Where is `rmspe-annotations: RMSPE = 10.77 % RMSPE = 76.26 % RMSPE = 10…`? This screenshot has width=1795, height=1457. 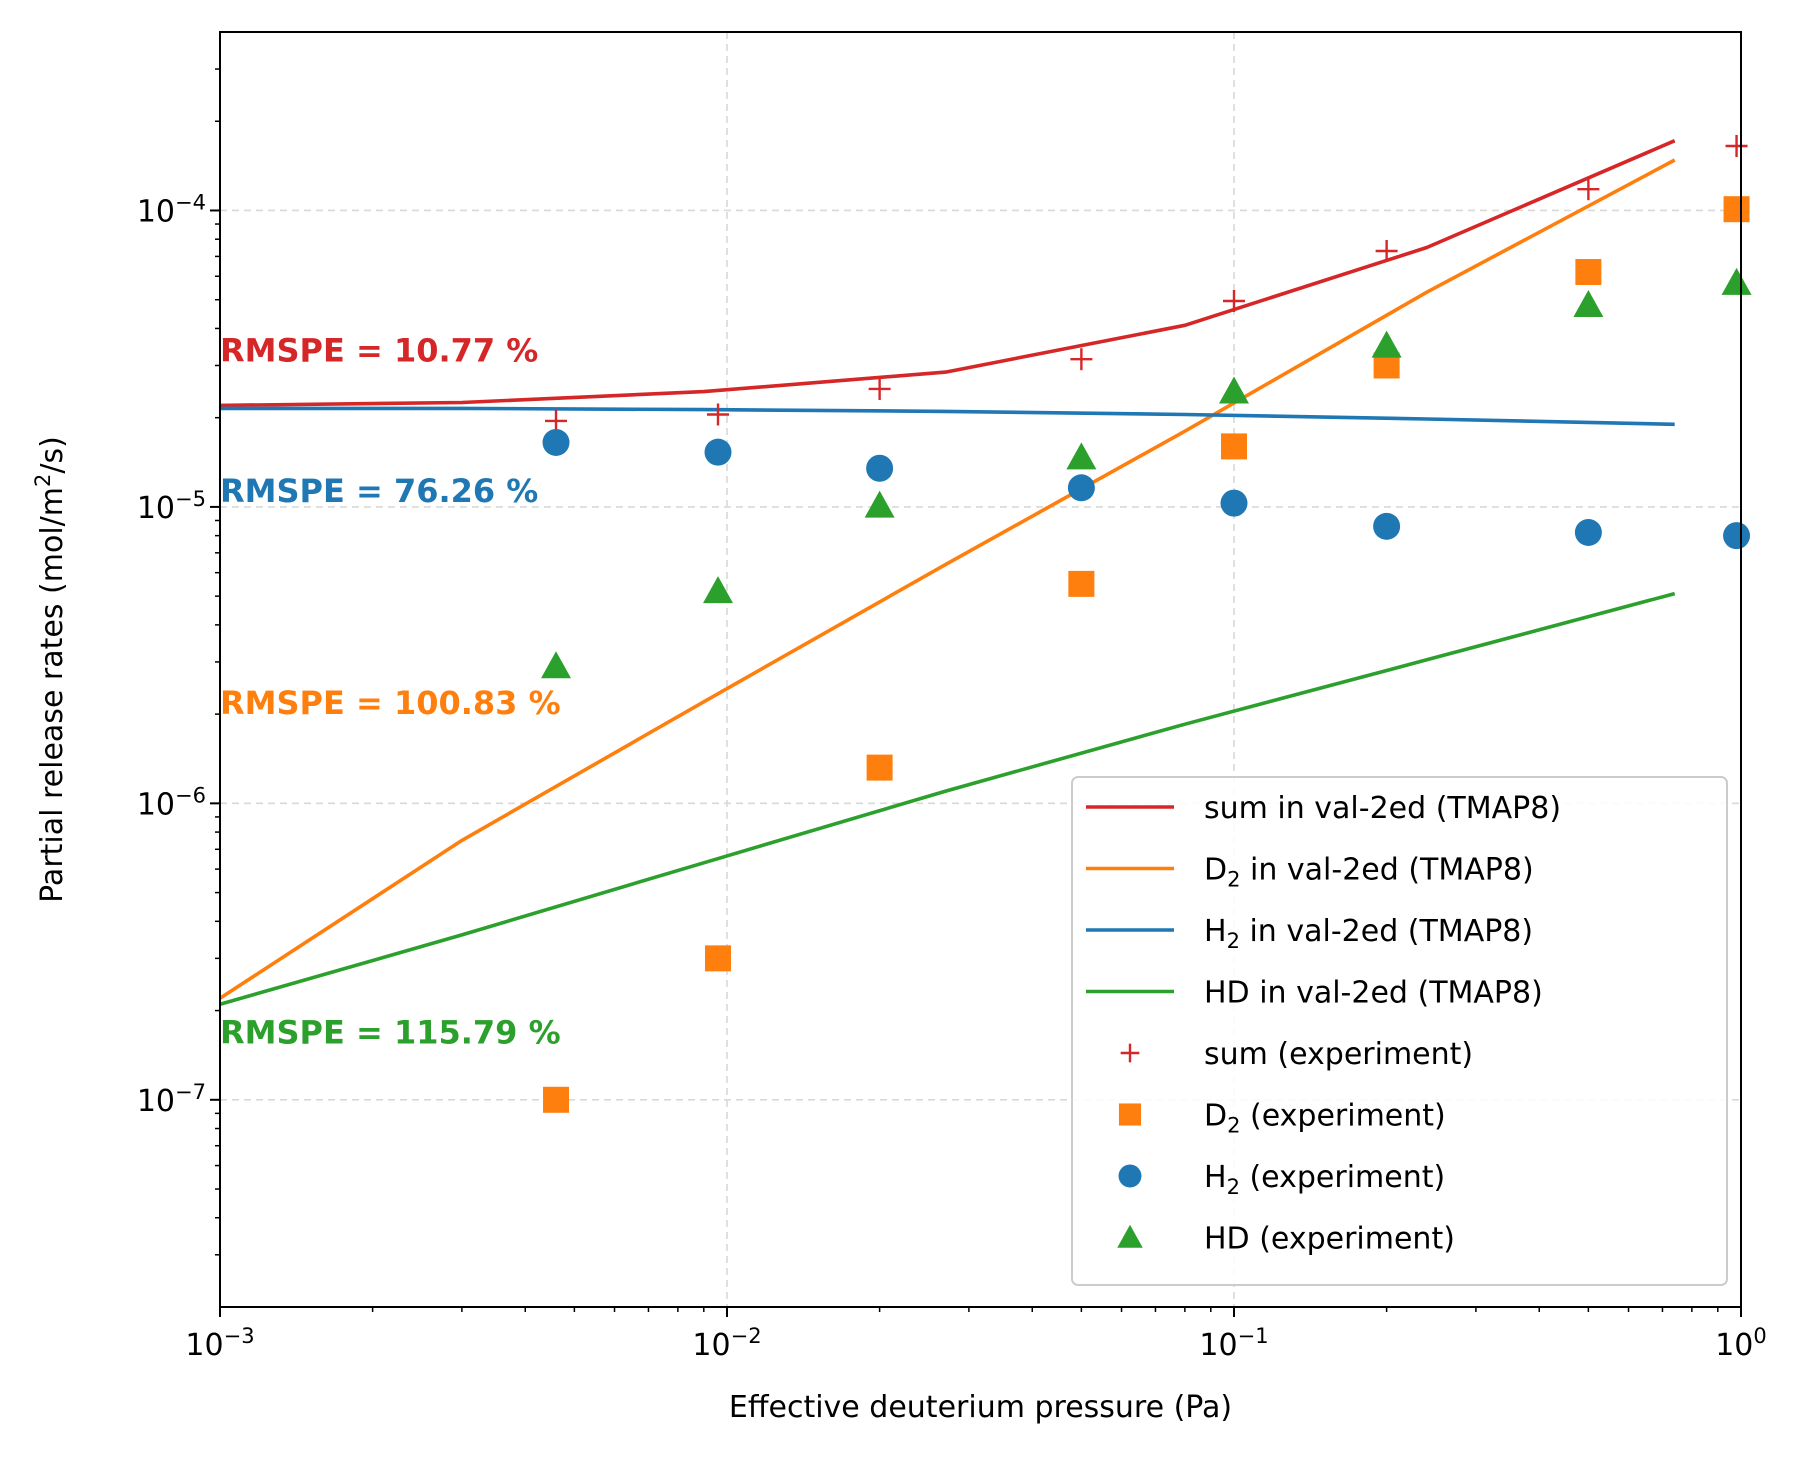 rmspe-annotations: RMSPE = 10.77 % RMSPE = 76.26 % RMSPE = 10… is located at coordinates (390, 691).